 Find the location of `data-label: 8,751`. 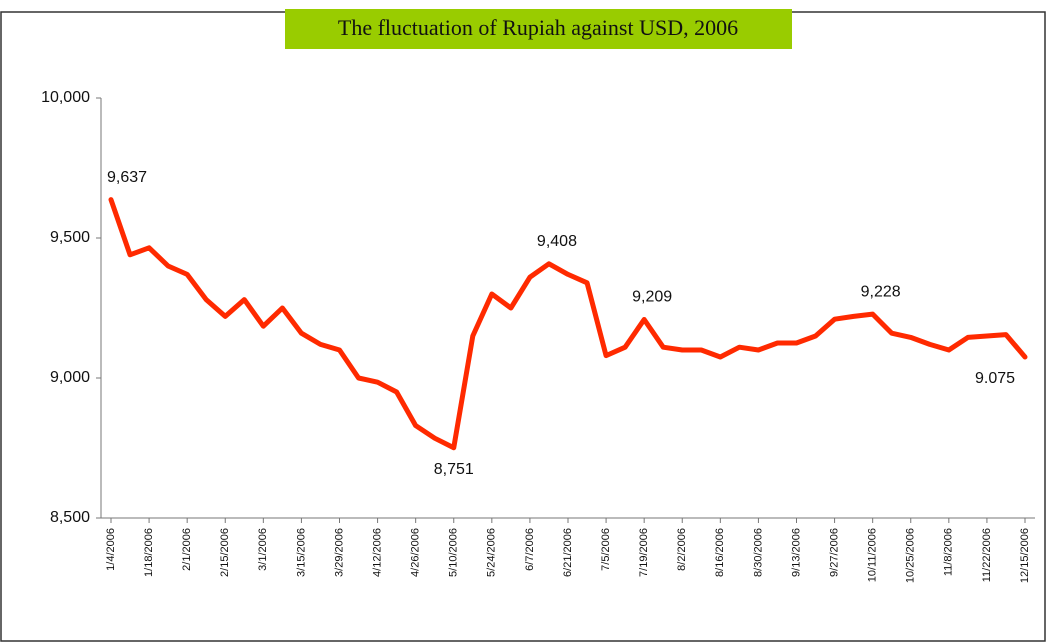

data-label: 8,751 is located at coordinates (454, 469).